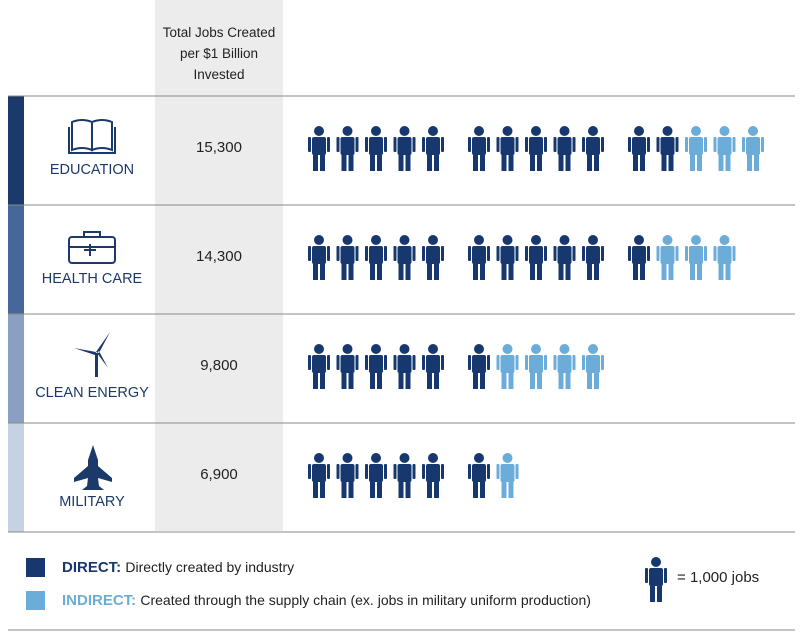 Image resolution: width=800 pixels, height=638 pixels. What do you see at coordinates (35, 600) in the screenshot?
I see `legend-swatch` at bounding box center [35, 600].